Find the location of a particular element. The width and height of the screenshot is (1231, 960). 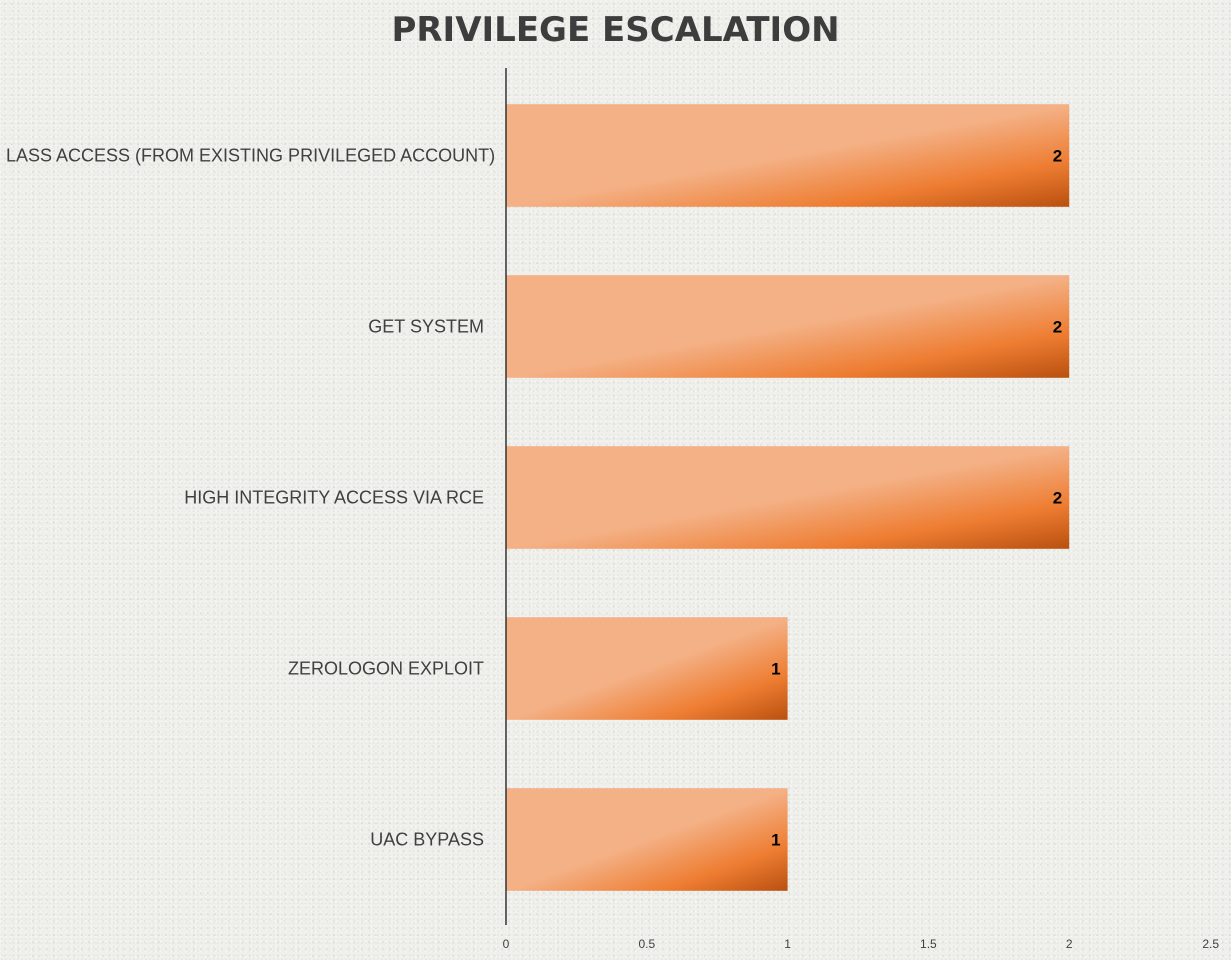

category-label: HIGH INTEGRITY ACCESS VIA RCE is located at coordinates (334, 498).